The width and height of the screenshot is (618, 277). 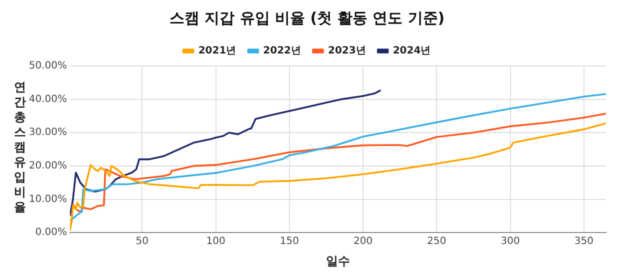 What do you see at coordinates (47, 199) in the screenshot?
I see `y-tick-label: 10.00%` at bounding box center [47, 199].